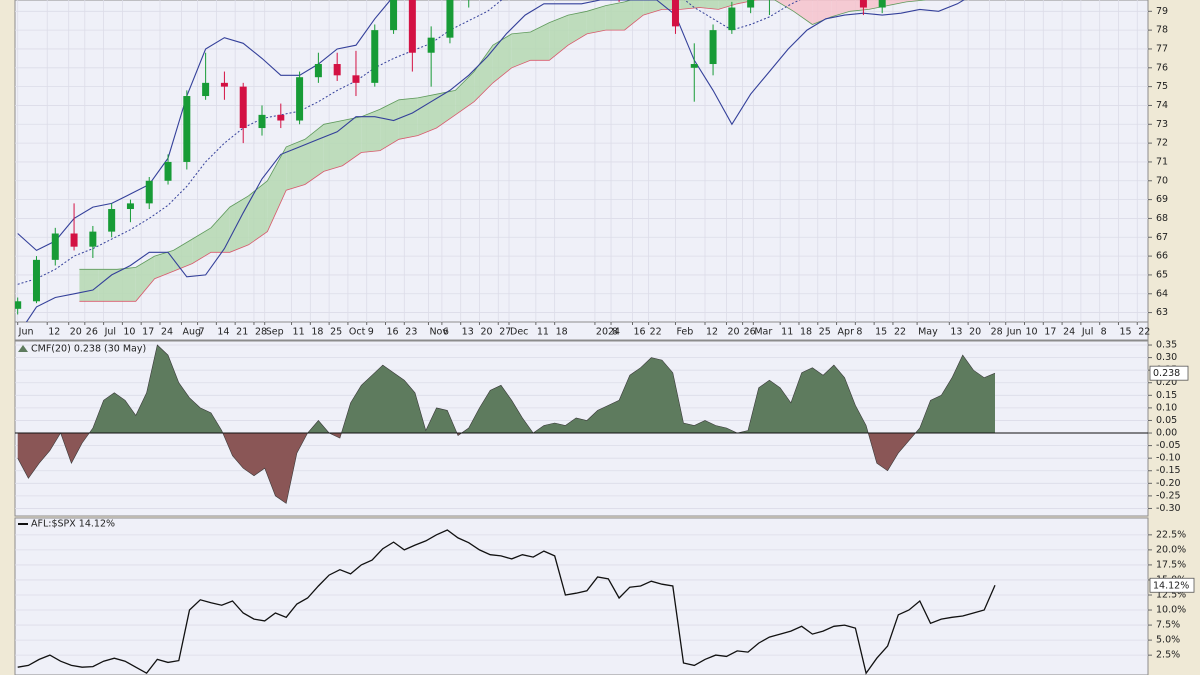 This screenshot has width=1200, height=675. Describe the element at coordinates (1166, 433) in the screenshot. I see `y-tick-label: 0.00` at that location.